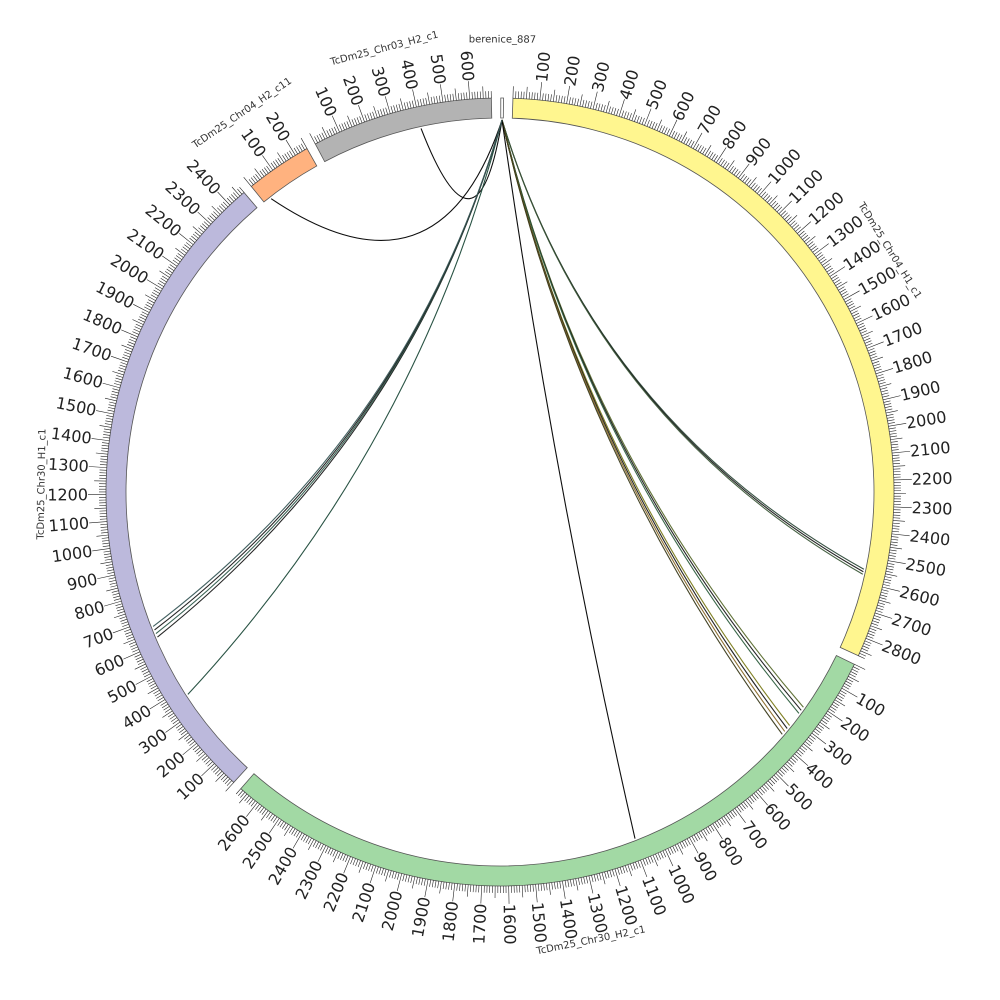 Image resolution: width=1000 pixels, height=1000 pixels. I want to click on segment-label-tcdm25-chr03-h2-c1: TcDm25_Chr03_H2_c1, so click(383, 48).